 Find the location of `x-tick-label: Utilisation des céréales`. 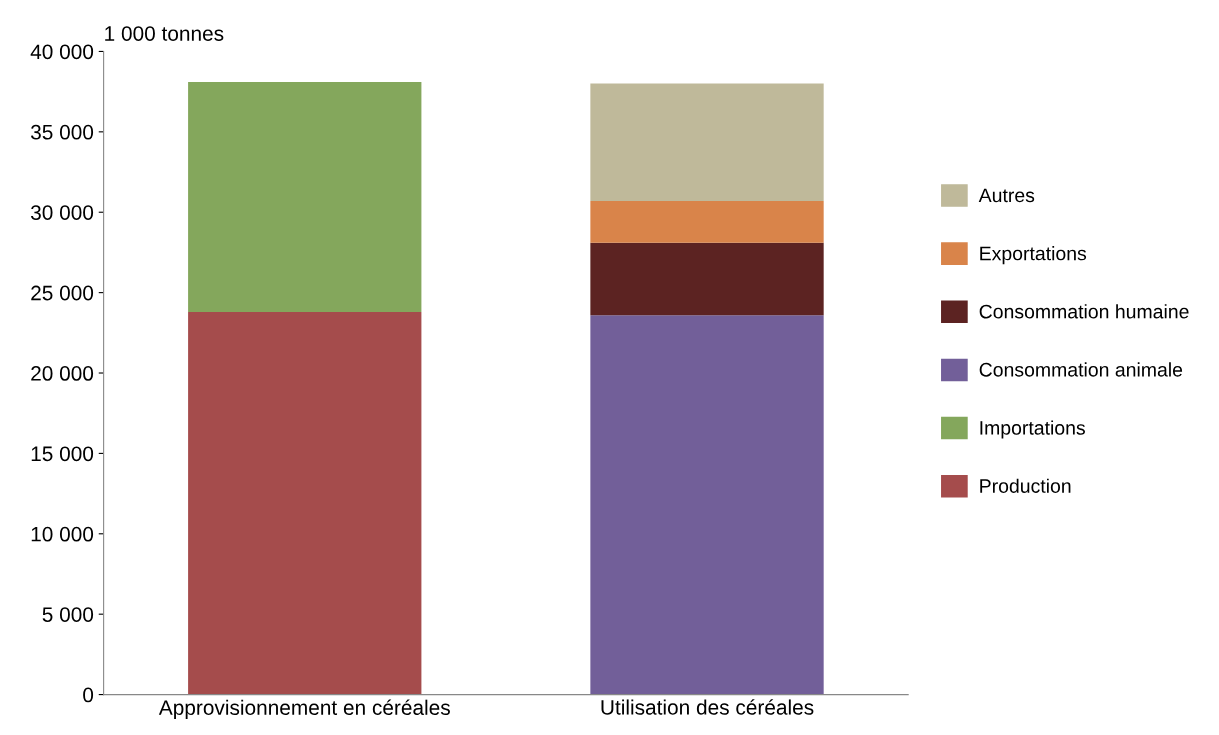

x-tick-label: Utilisation des céréales is located at coordinates (707, 707).